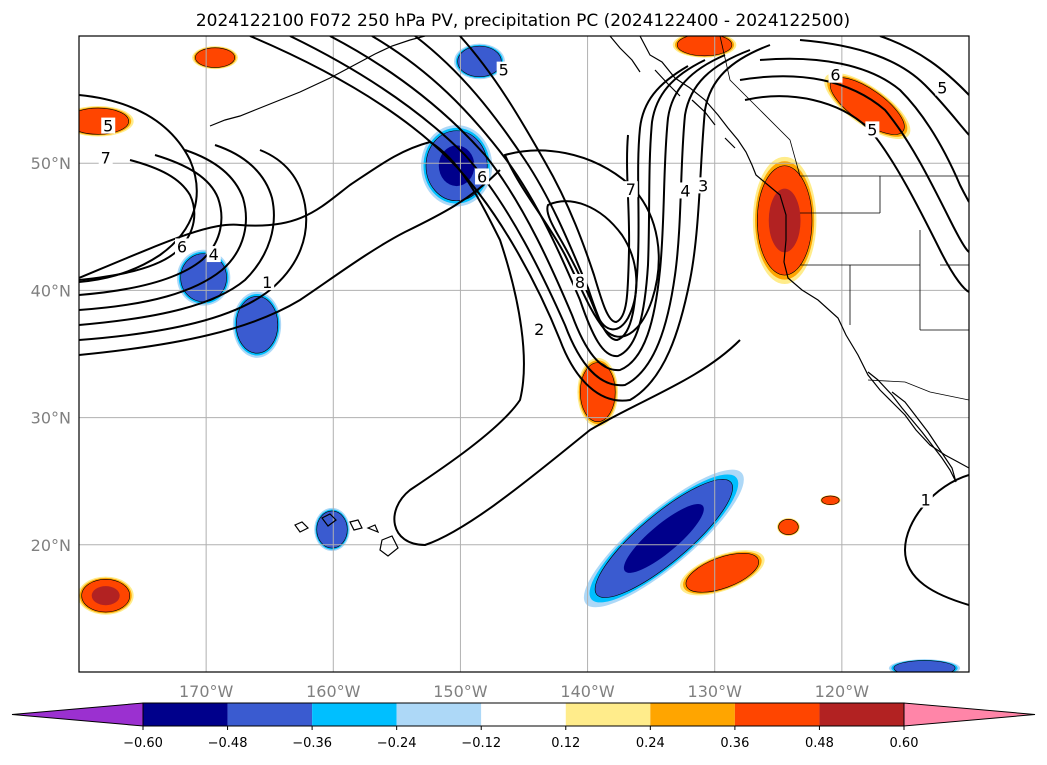 The width and height of the screenshot is (1047, 765). Describe the element at coordinates (51, 545) in the screenshot. I see `lat-tick-label: 20°N` at that location.